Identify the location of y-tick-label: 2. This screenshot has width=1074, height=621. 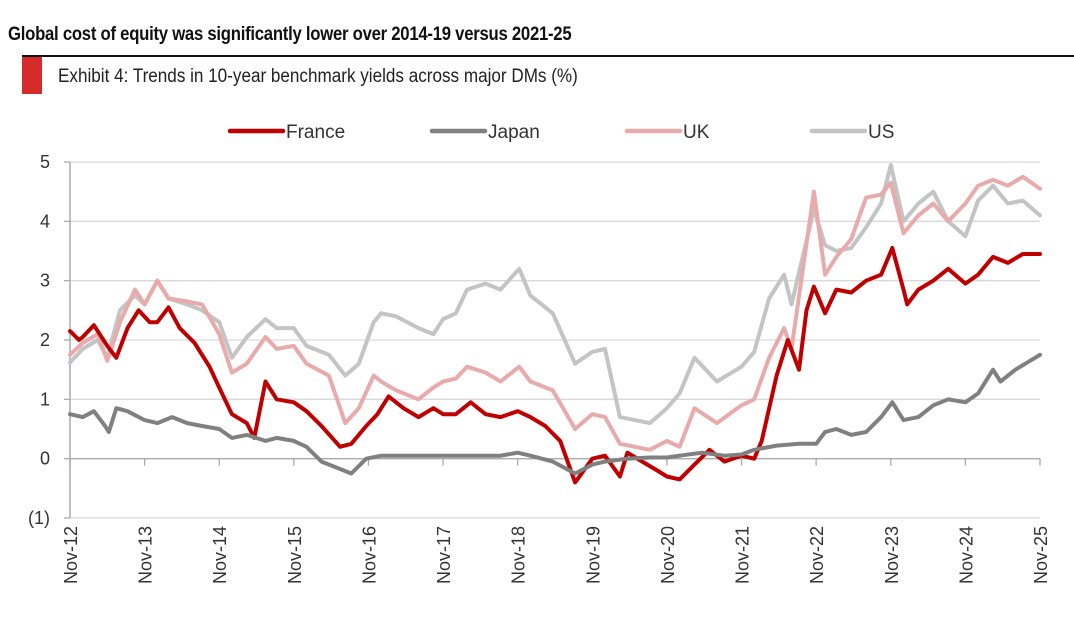
(45, 340).